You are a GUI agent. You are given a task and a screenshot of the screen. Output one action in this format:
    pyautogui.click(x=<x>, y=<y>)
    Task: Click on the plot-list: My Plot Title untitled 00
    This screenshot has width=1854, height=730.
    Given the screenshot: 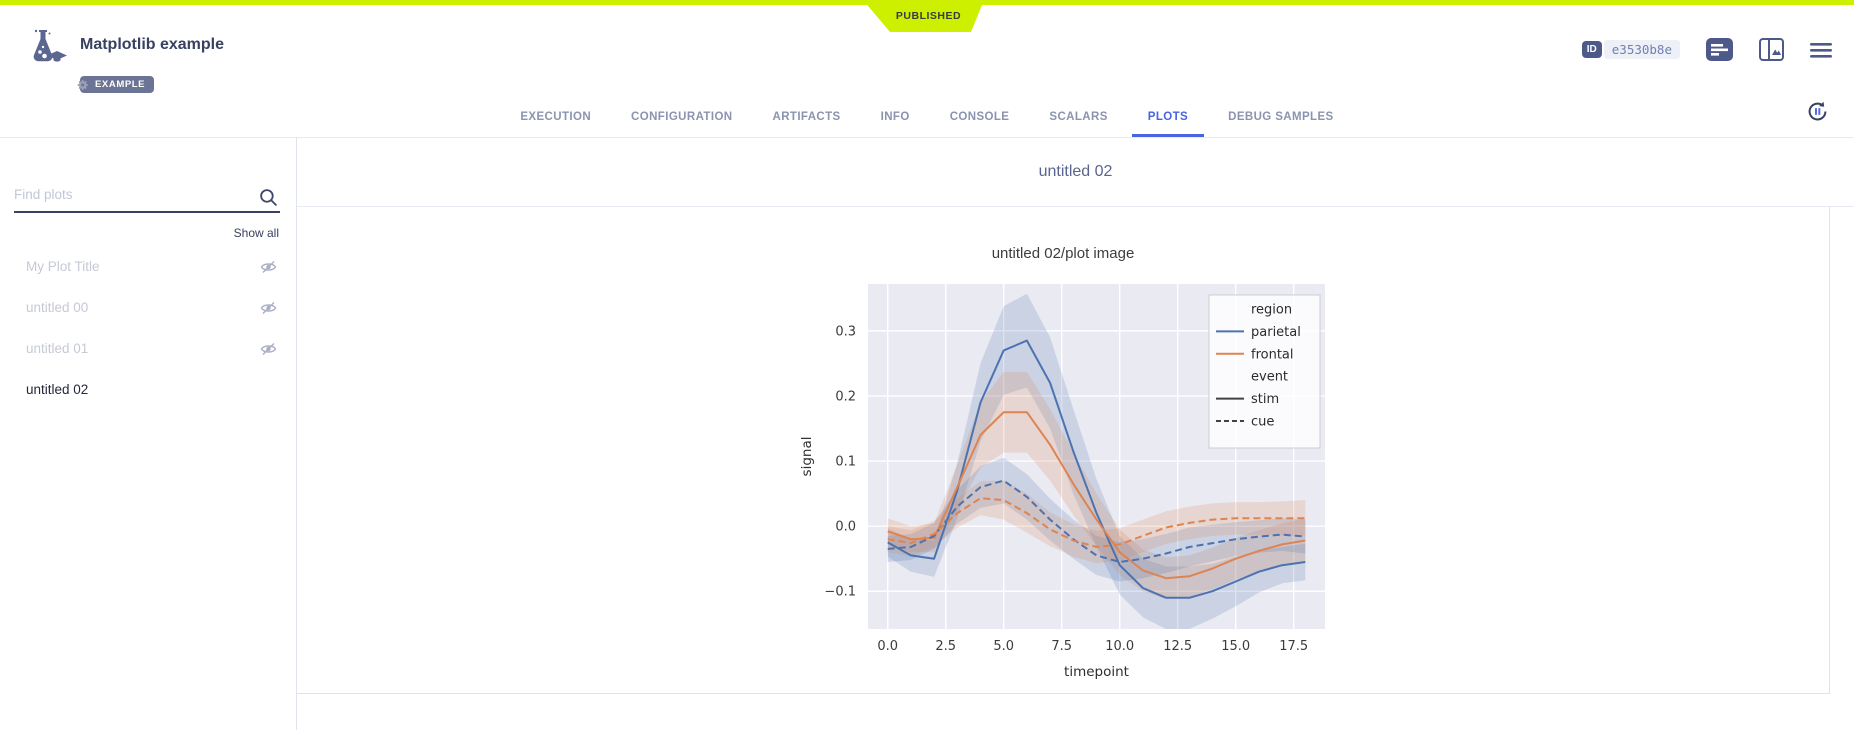 What is the action you would take?
    pyautogui.click(x=148, y=328)
    